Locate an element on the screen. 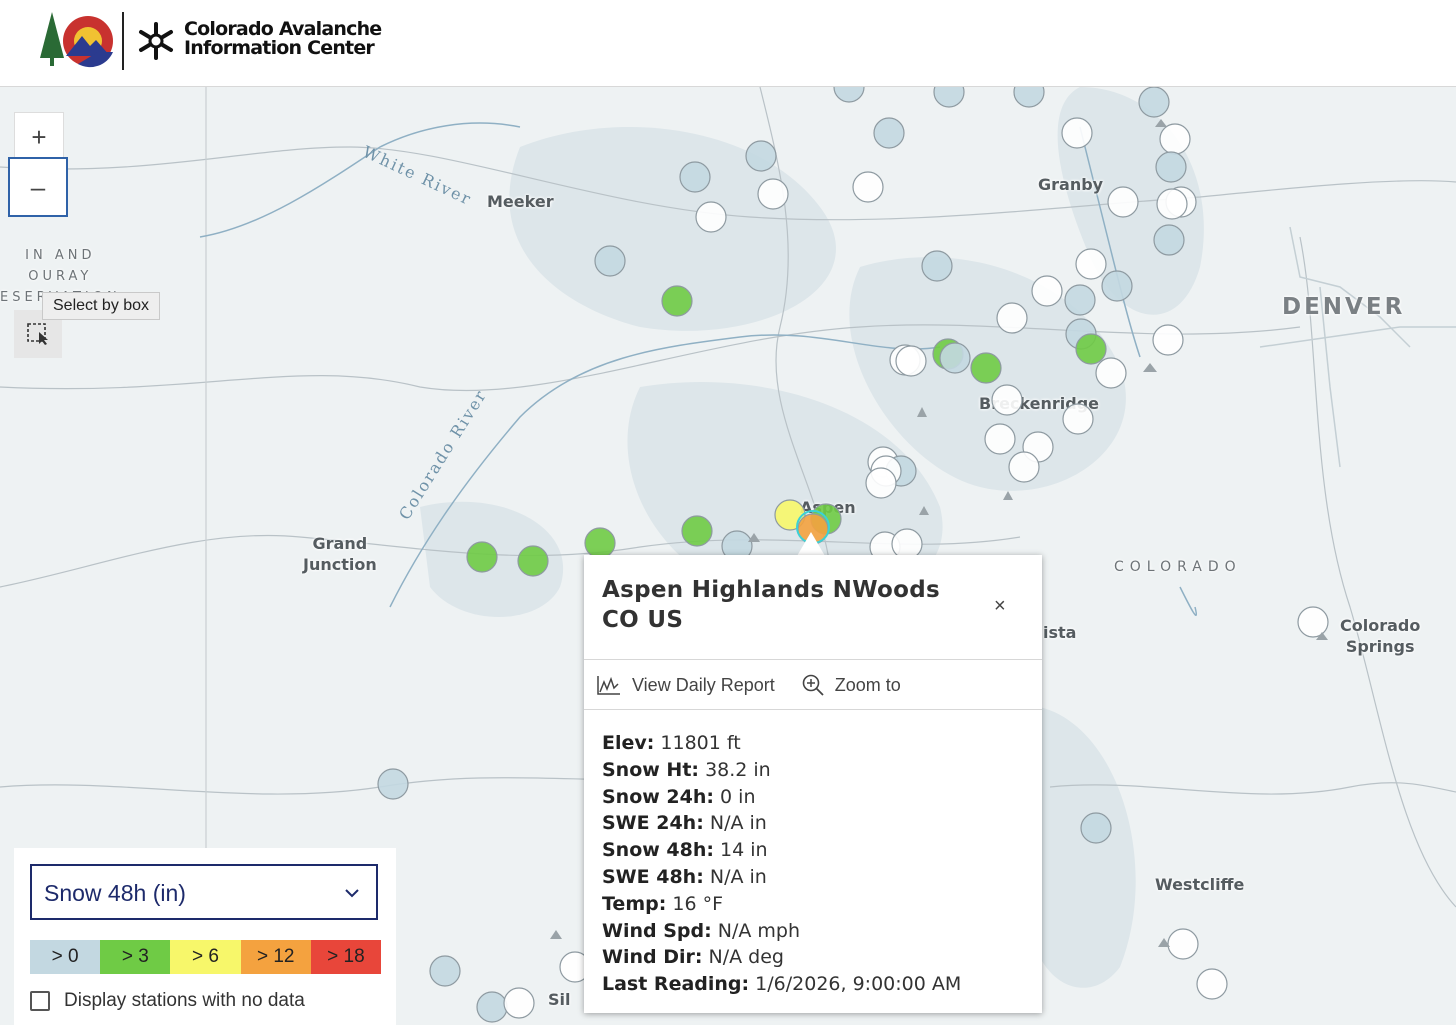 The width and height of the screenshot is (1456, 1025). field-value: 16 °F is located at coordinates (698, 903).